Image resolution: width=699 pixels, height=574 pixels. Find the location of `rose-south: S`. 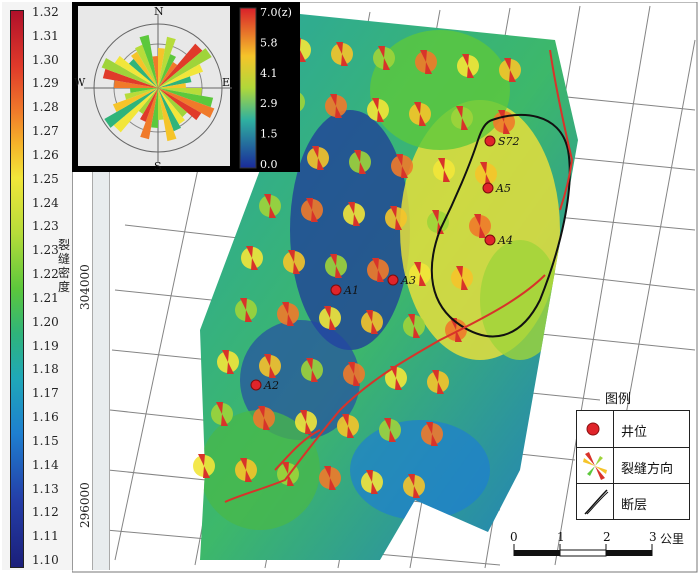

rose-south: S is located at coordinates (158, 166).